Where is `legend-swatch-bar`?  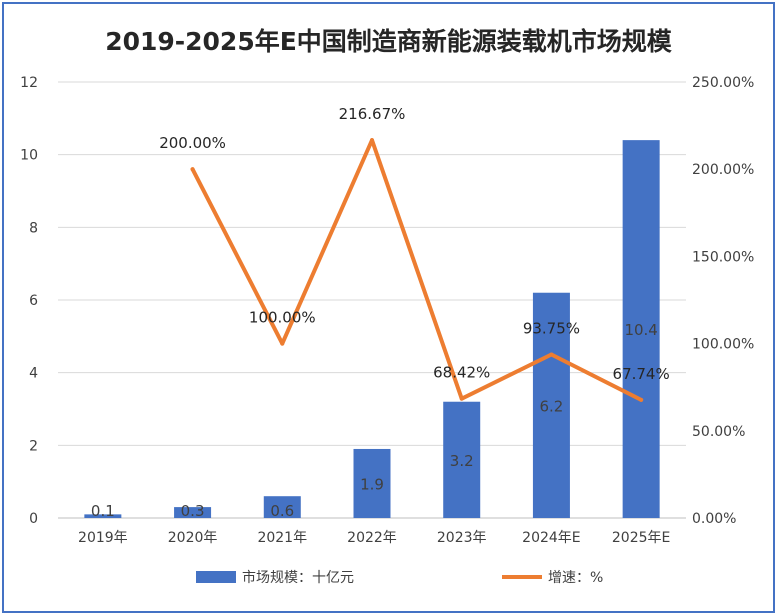 legend-swatch-bar is located at coordinates (216, 577).